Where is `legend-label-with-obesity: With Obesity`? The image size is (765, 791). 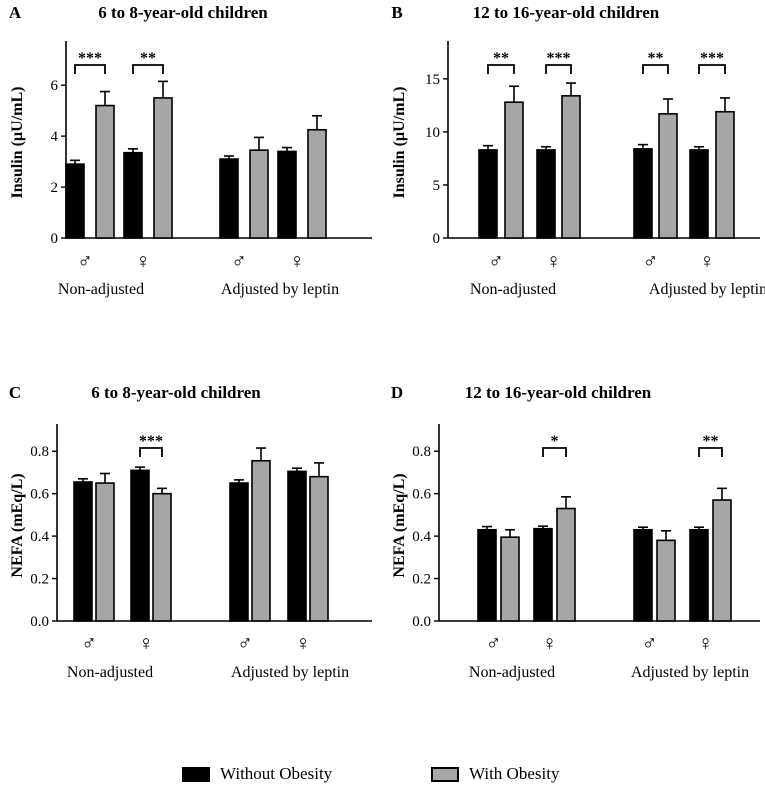 legend-label-with-obesity: With Obesity is located at coordinates (514, 773).